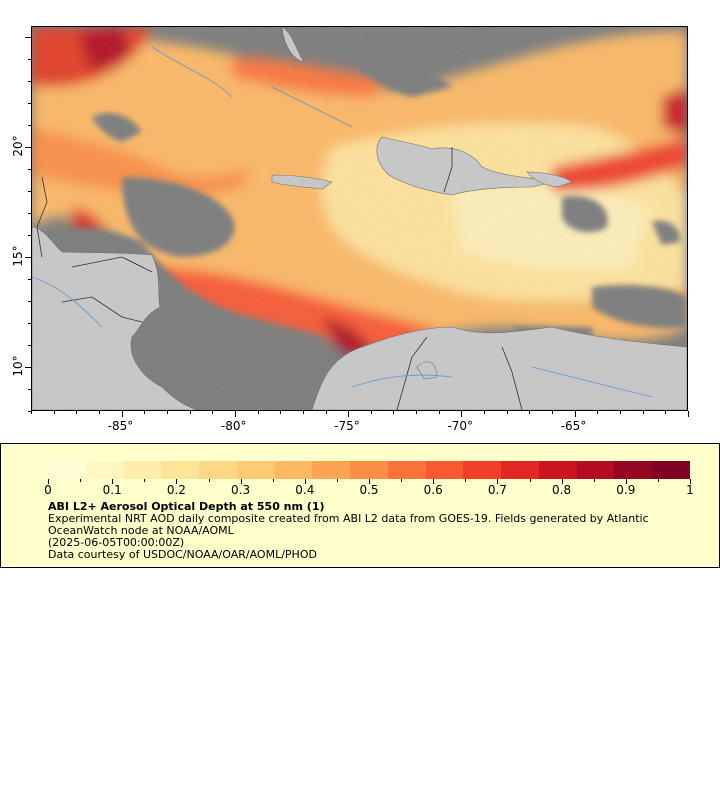  I want to click on lon-tick-label: -85°, so click(120, 426).